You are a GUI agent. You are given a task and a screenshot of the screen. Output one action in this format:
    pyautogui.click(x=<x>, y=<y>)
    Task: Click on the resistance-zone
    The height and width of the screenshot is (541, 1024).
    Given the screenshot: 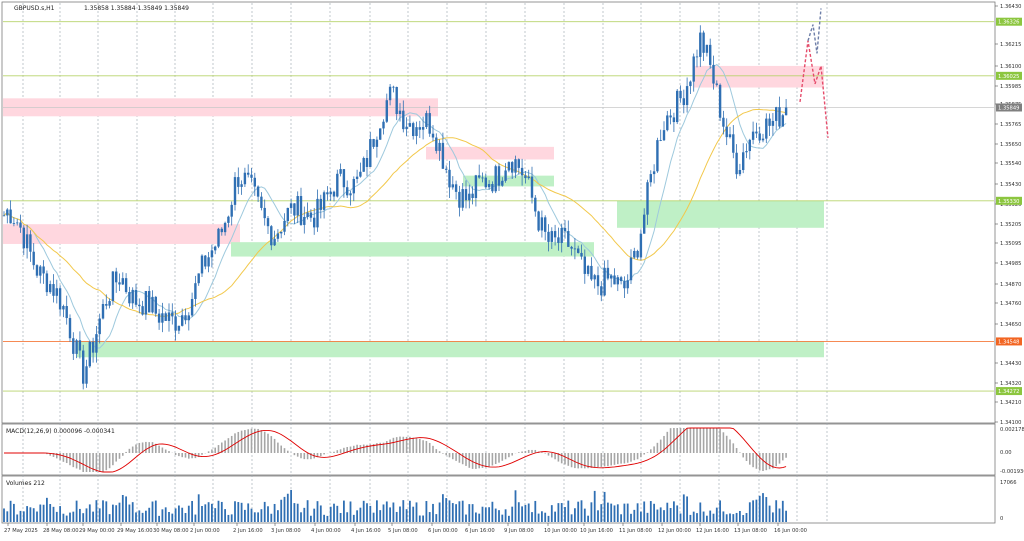 What is the action you would take?
    pyautogui.click(x=121, y=234)
    